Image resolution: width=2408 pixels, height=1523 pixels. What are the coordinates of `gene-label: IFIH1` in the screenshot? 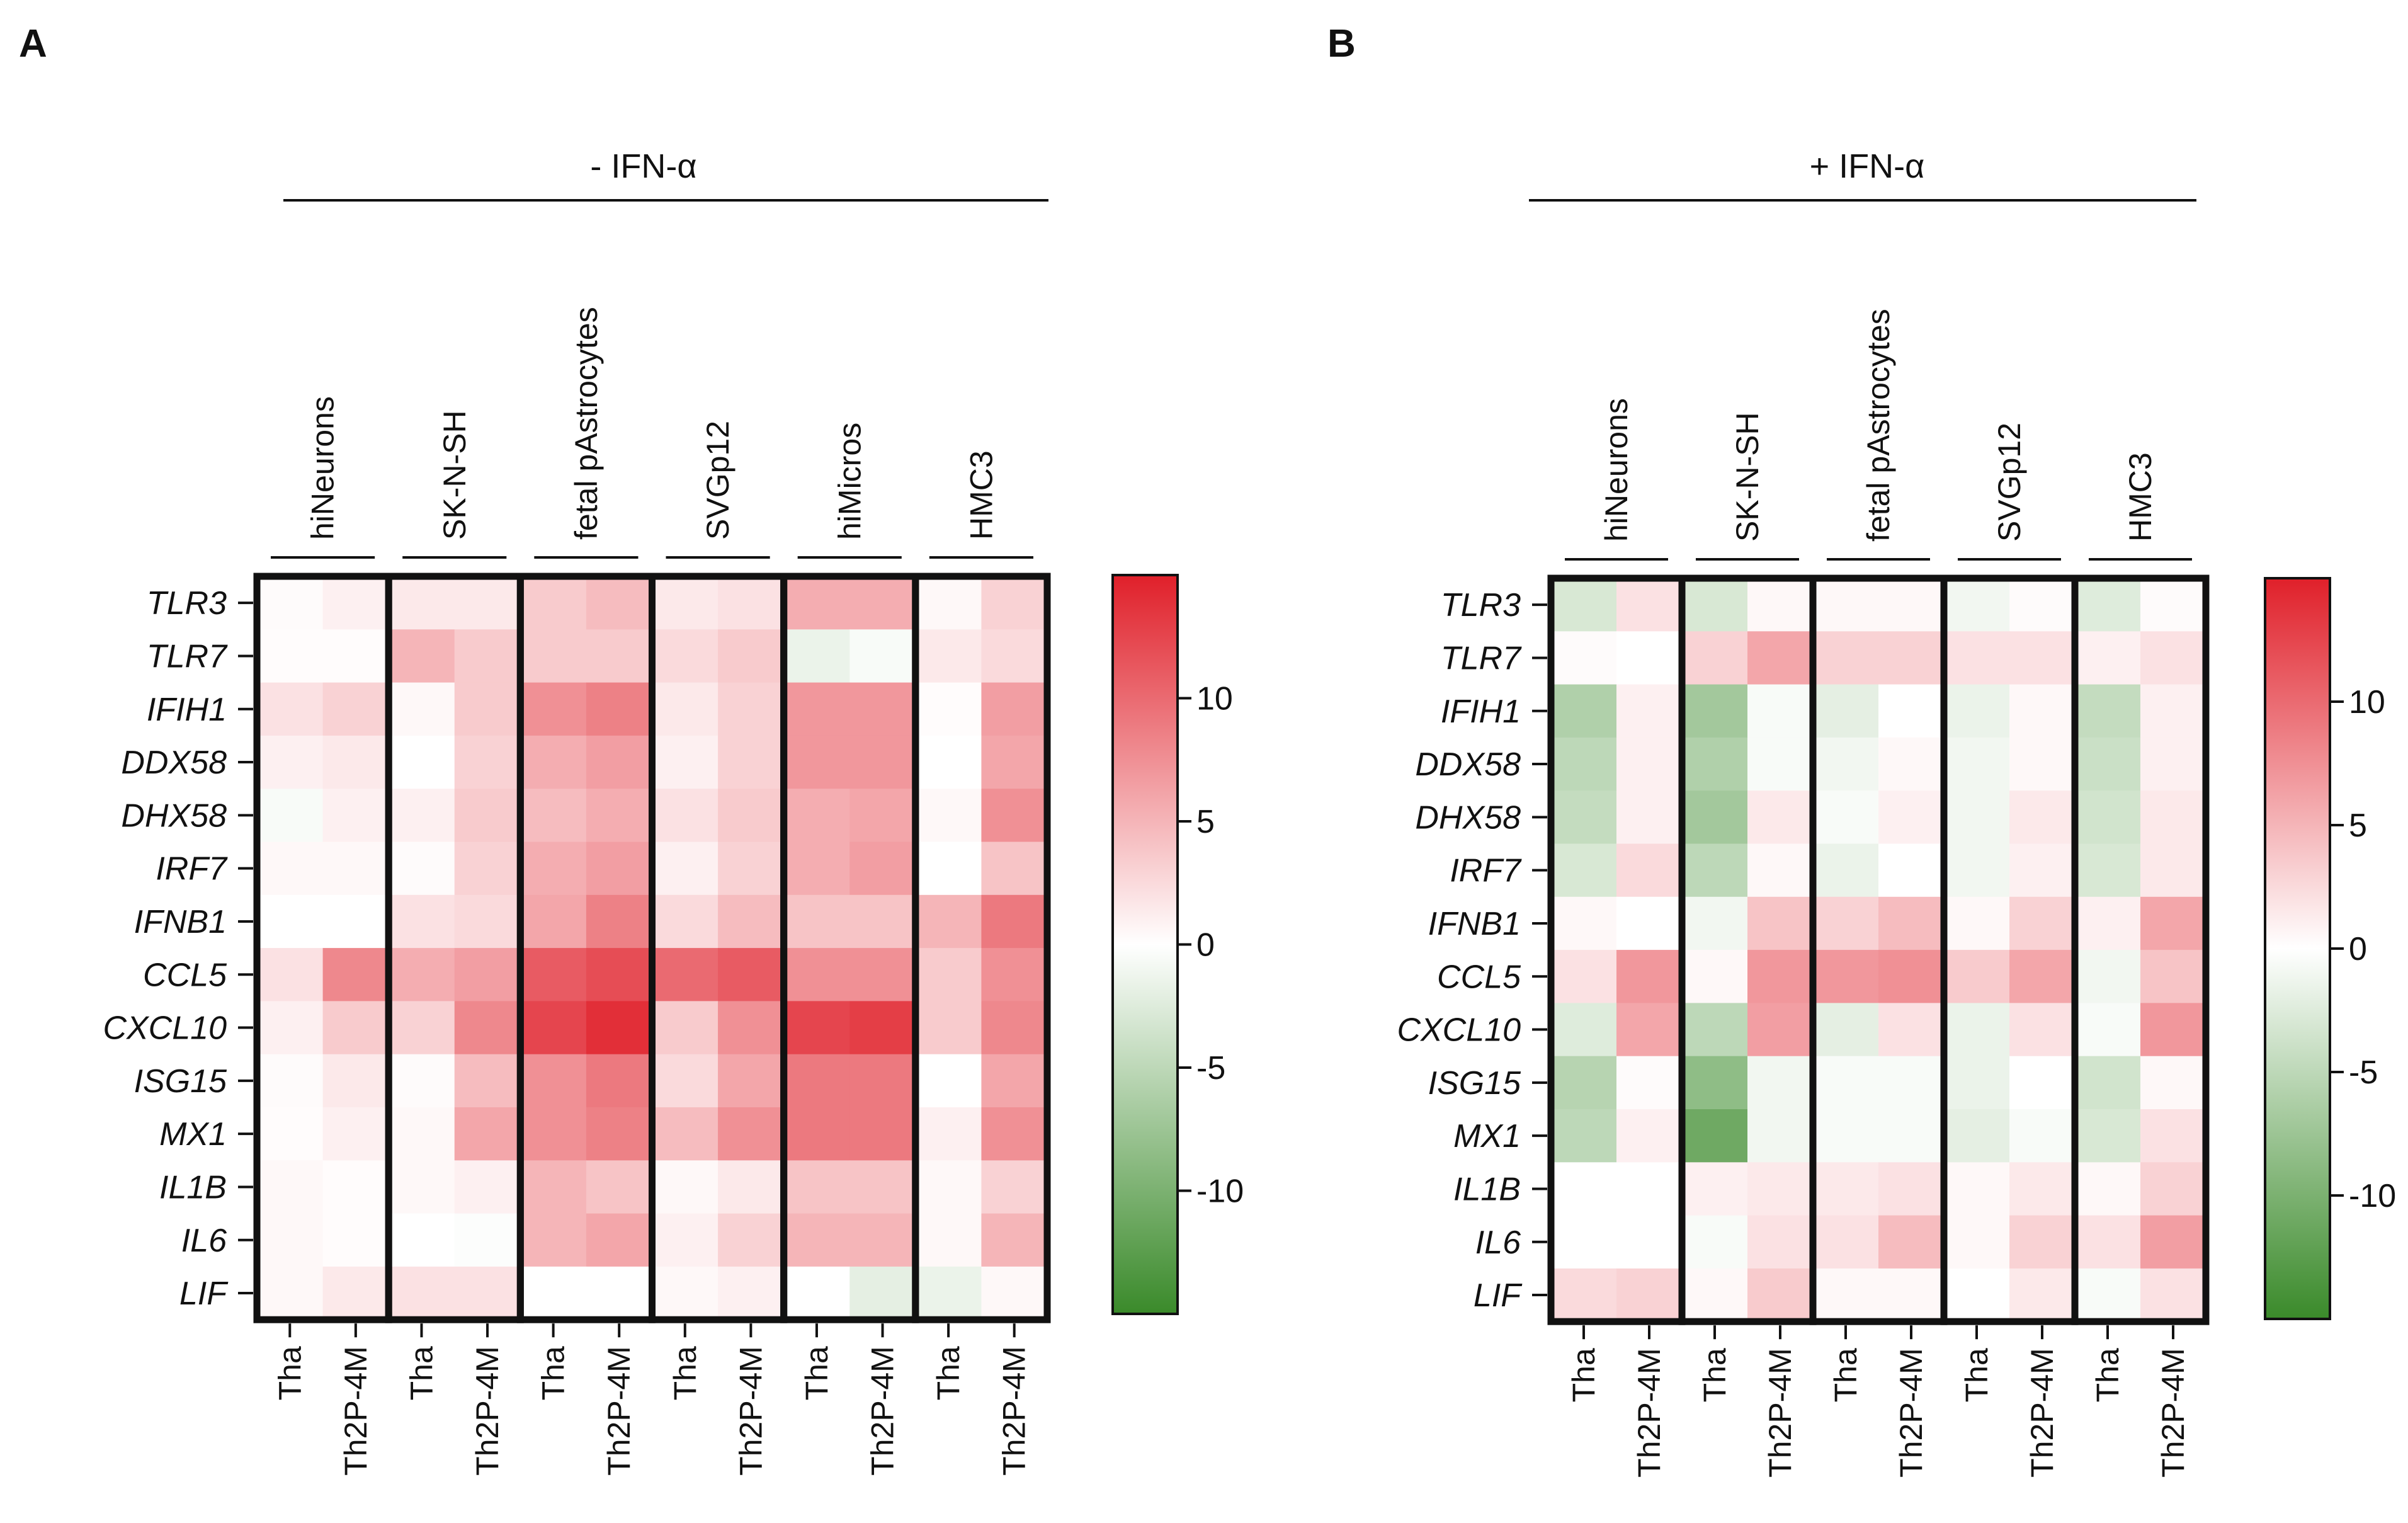 It's located at (1481, 711).